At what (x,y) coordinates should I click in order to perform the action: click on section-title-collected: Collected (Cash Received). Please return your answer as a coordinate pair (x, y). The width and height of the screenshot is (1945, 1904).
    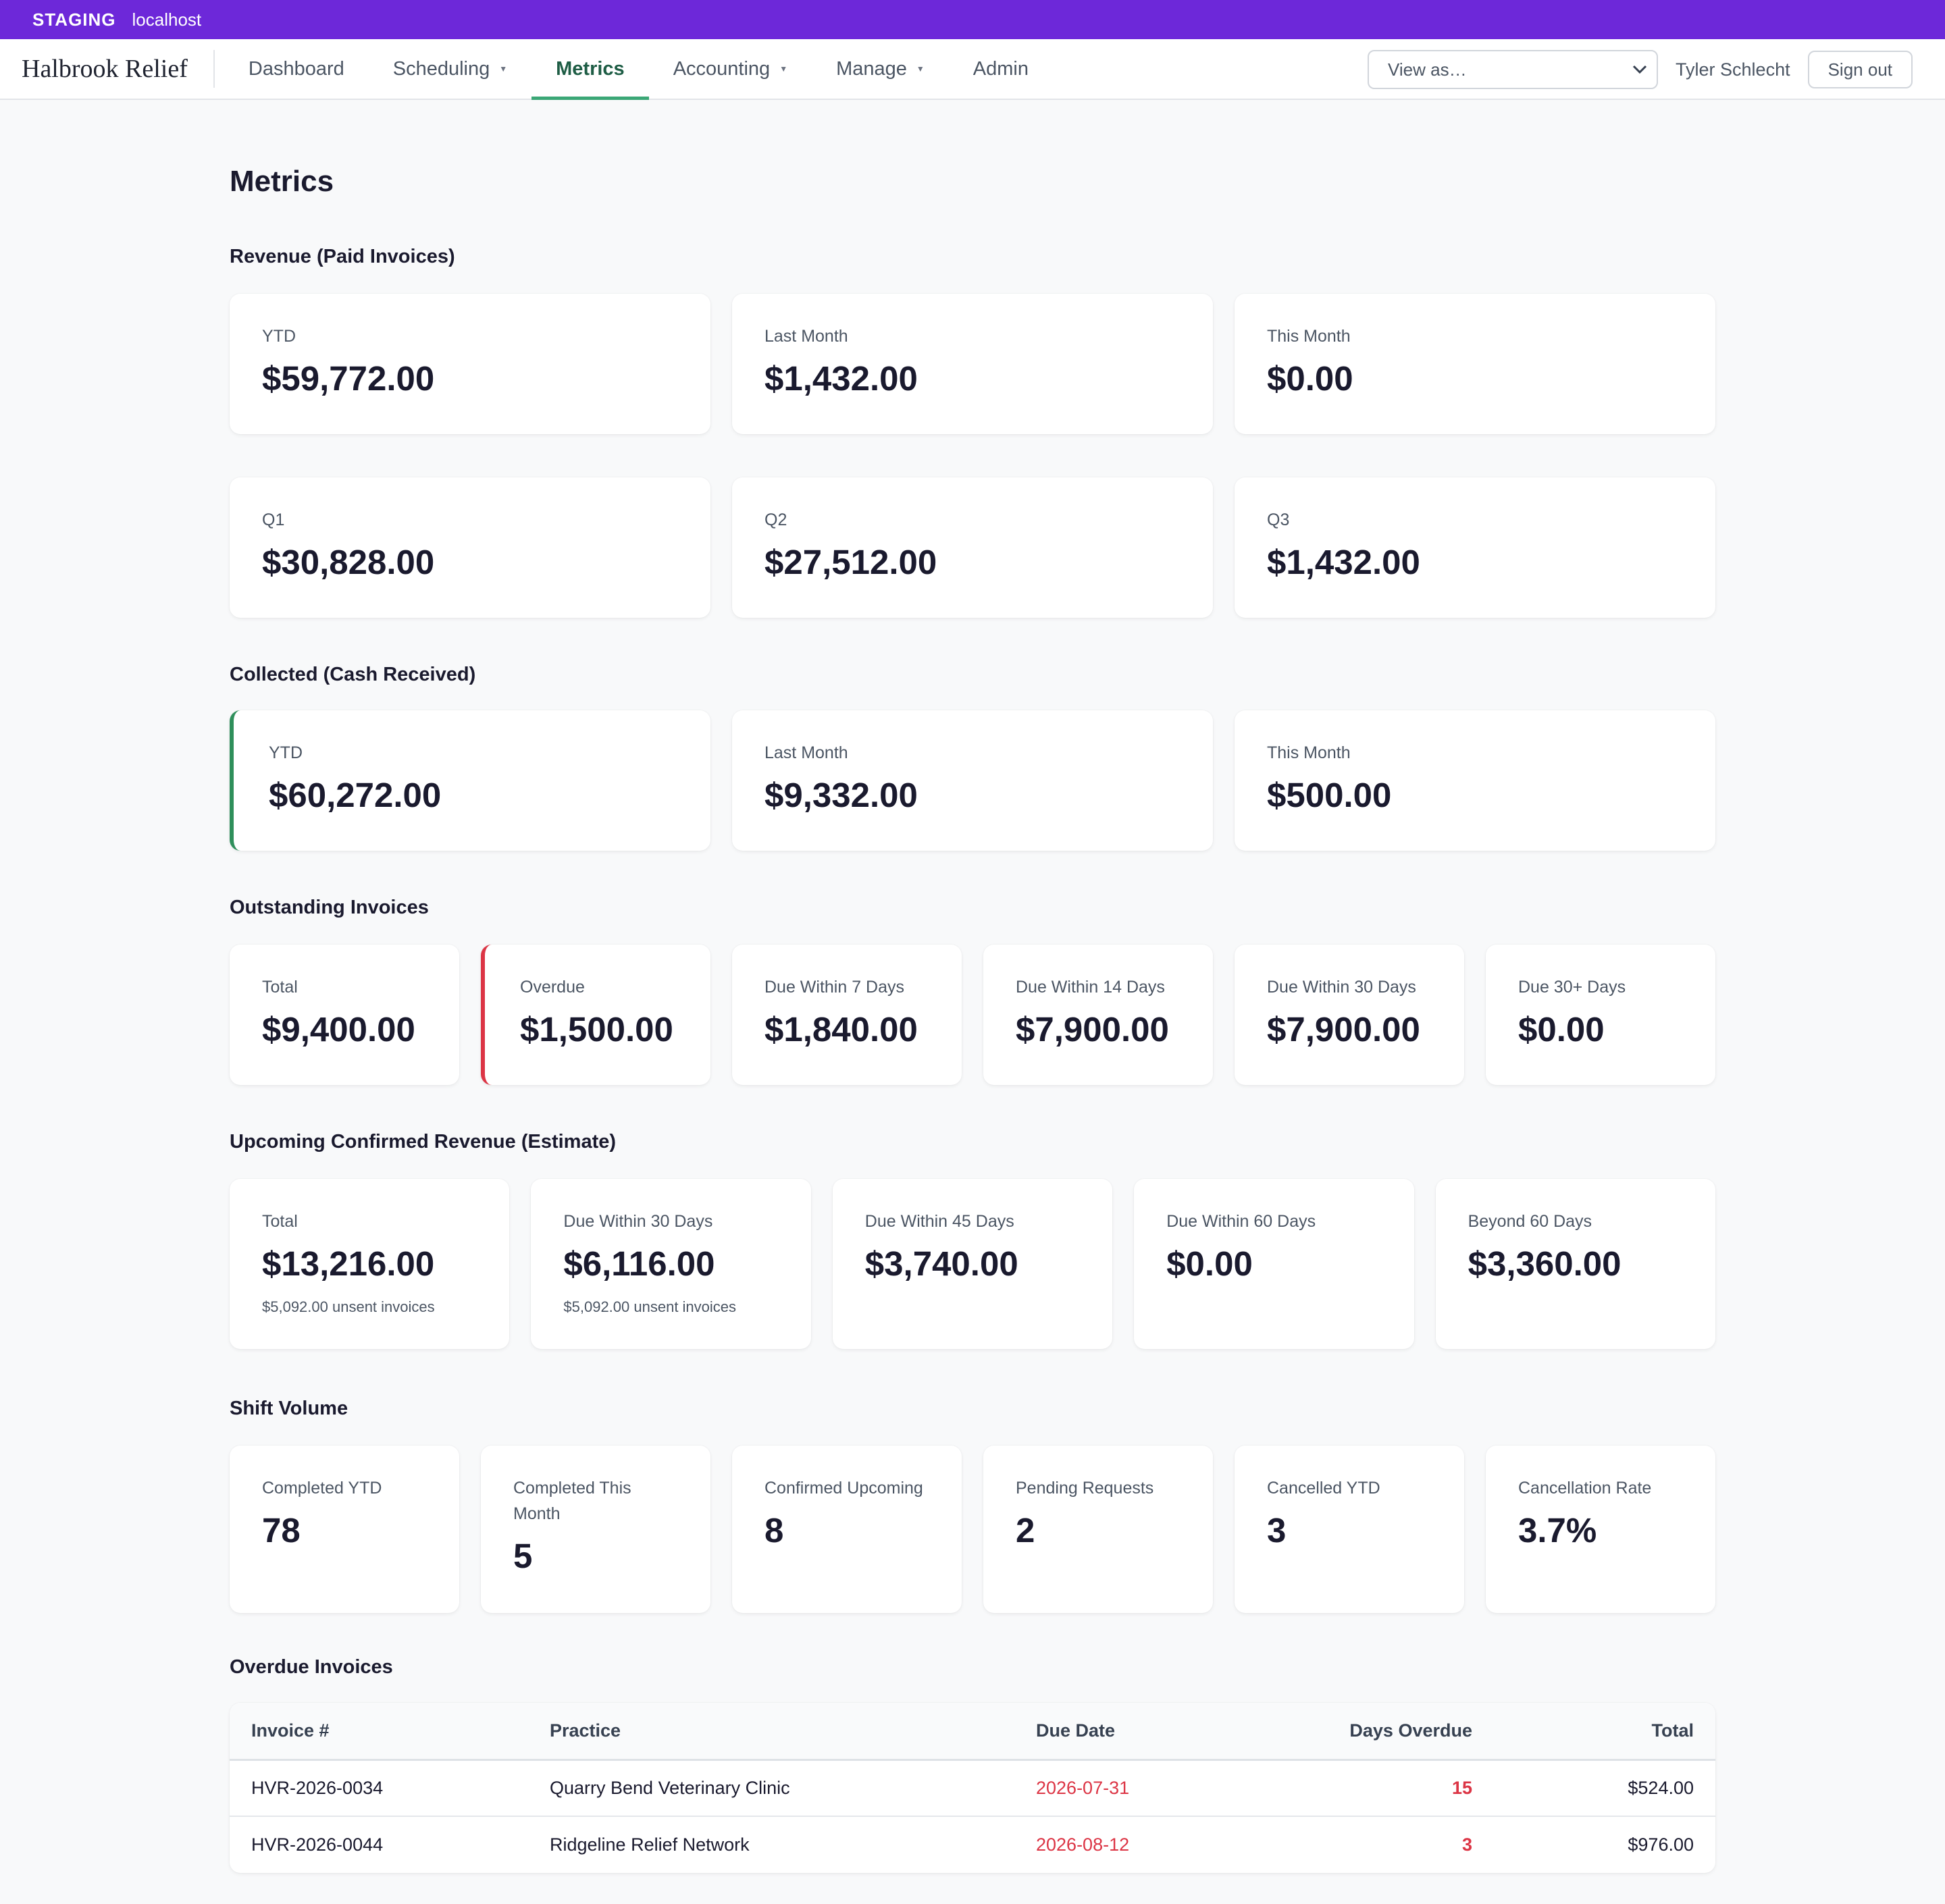
    Looking at the image, I should click on (353, 674).